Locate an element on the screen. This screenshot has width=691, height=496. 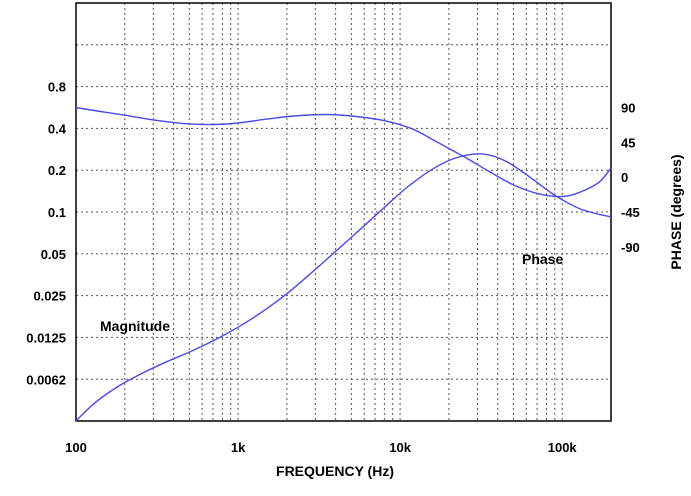
magnitude-label: Magnitude is located at coordinates (135, 326).